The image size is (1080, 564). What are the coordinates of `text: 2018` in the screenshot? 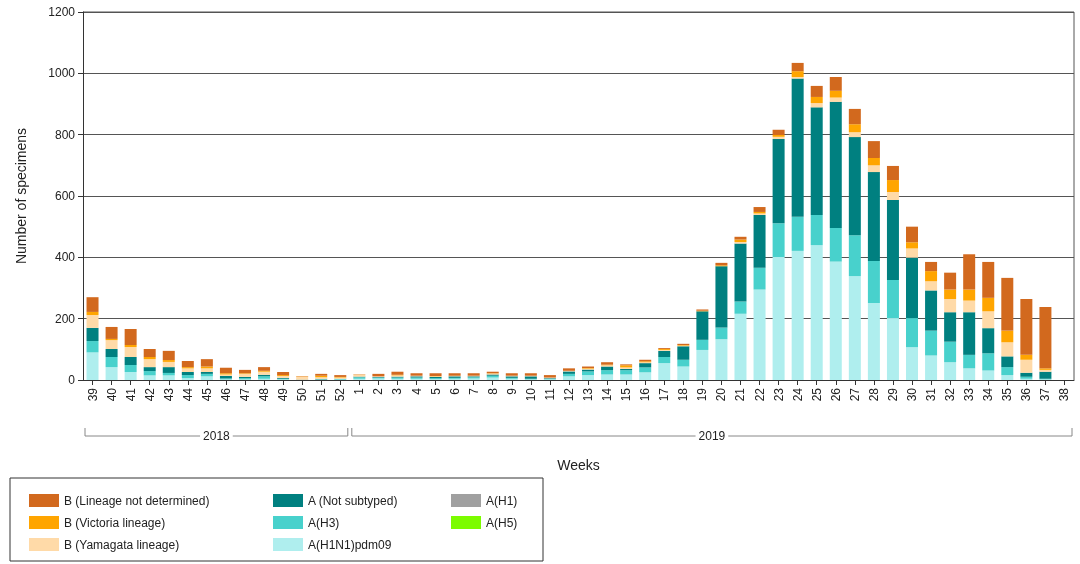 It's located at (217, 436).